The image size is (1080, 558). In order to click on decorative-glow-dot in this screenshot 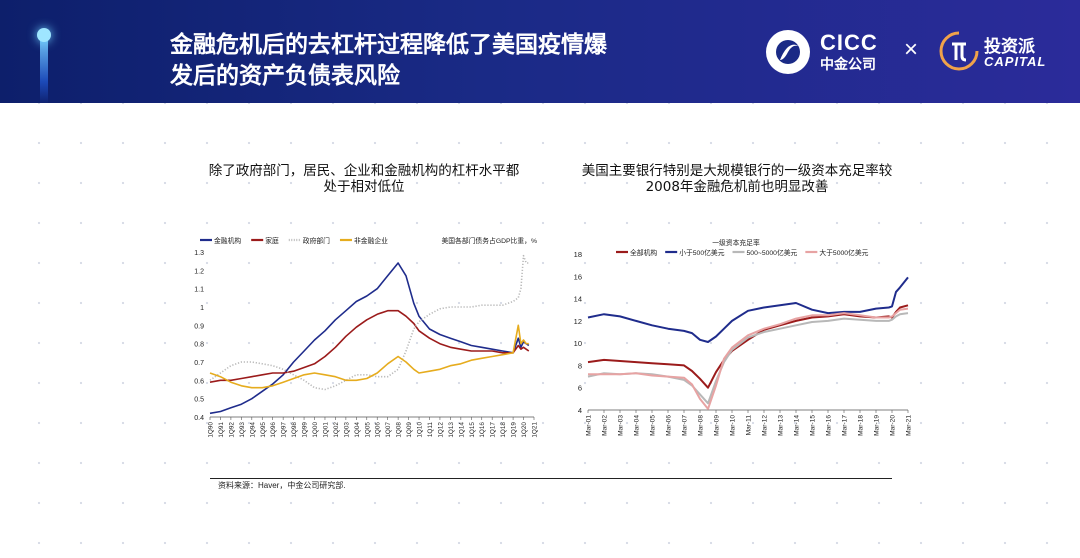, I will do `click(44, 35)`.